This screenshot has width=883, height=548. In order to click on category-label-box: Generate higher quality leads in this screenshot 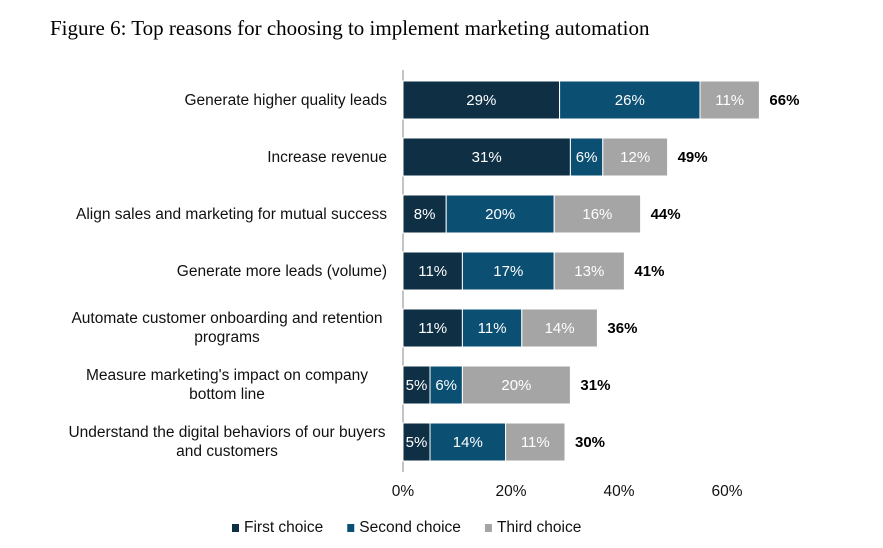, I will do `click(217, 100)`.